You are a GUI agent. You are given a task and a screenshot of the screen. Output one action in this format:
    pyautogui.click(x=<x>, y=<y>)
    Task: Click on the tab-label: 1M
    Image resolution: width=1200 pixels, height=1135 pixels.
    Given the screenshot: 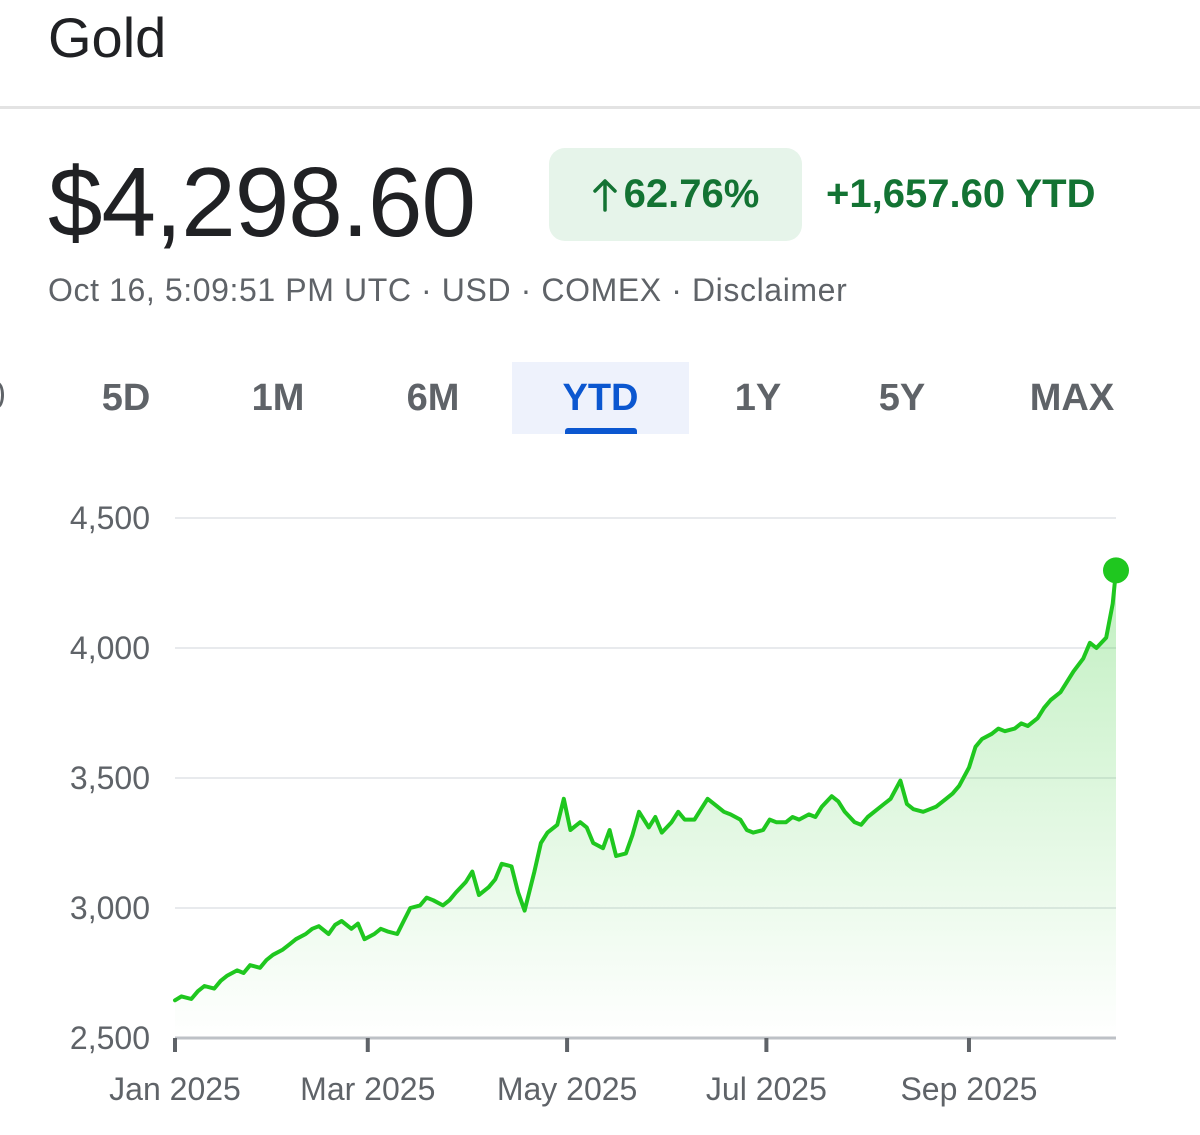 What is the action you would take?
    pyautogui.click(x=278, y=397)
    